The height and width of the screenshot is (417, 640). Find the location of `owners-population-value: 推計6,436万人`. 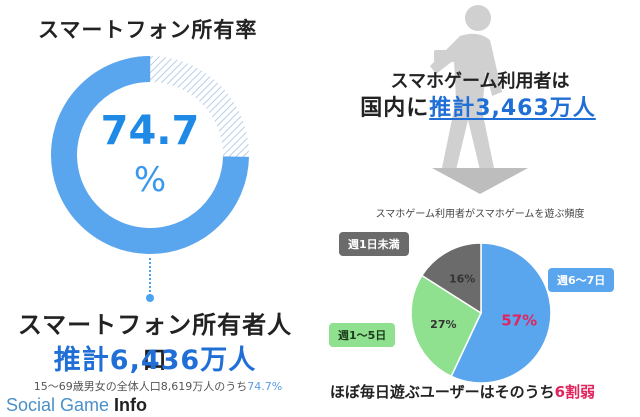

owners-population-value: 推計6,436万人 is located at coordinates (155, 360).